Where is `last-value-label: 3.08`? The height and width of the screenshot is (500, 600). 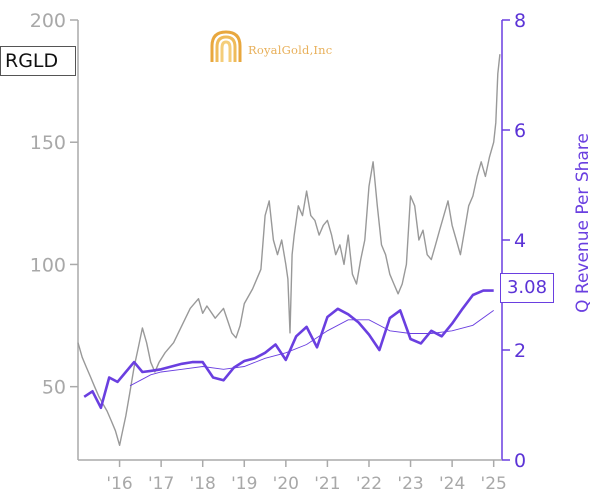
last-value-label: 3.08 is located at coordinates (527, 288).